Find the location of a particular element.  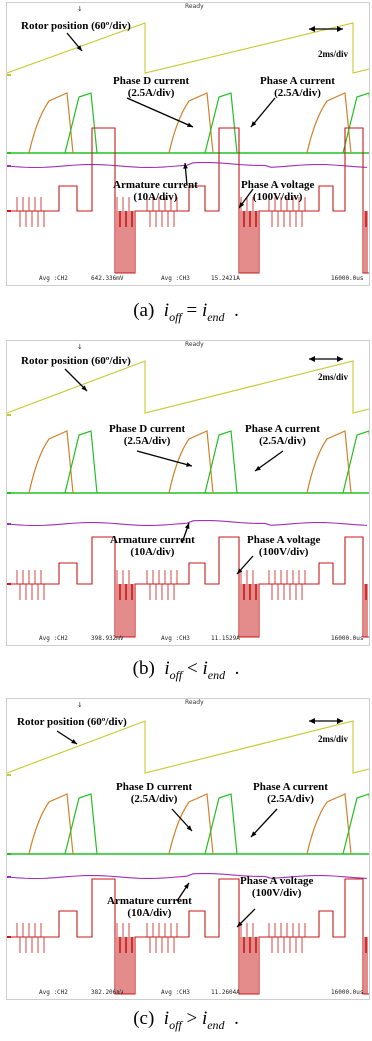

phase-d-unit-a: (2.5A/div) is located at coordinates (151, 93).